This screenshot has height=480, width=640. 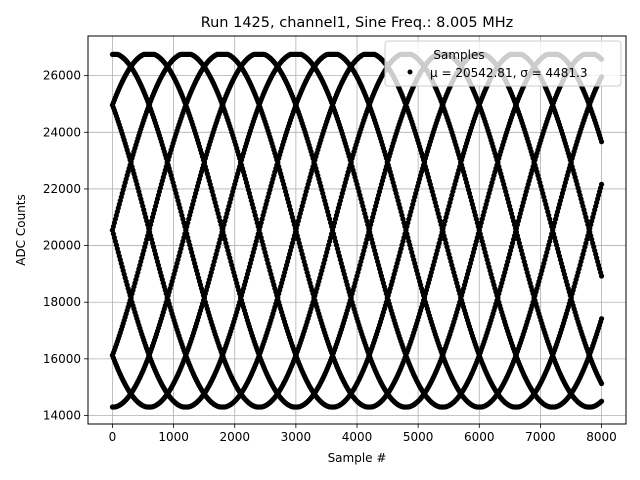 I want to click on legend-box, so click(x=503, y=63).